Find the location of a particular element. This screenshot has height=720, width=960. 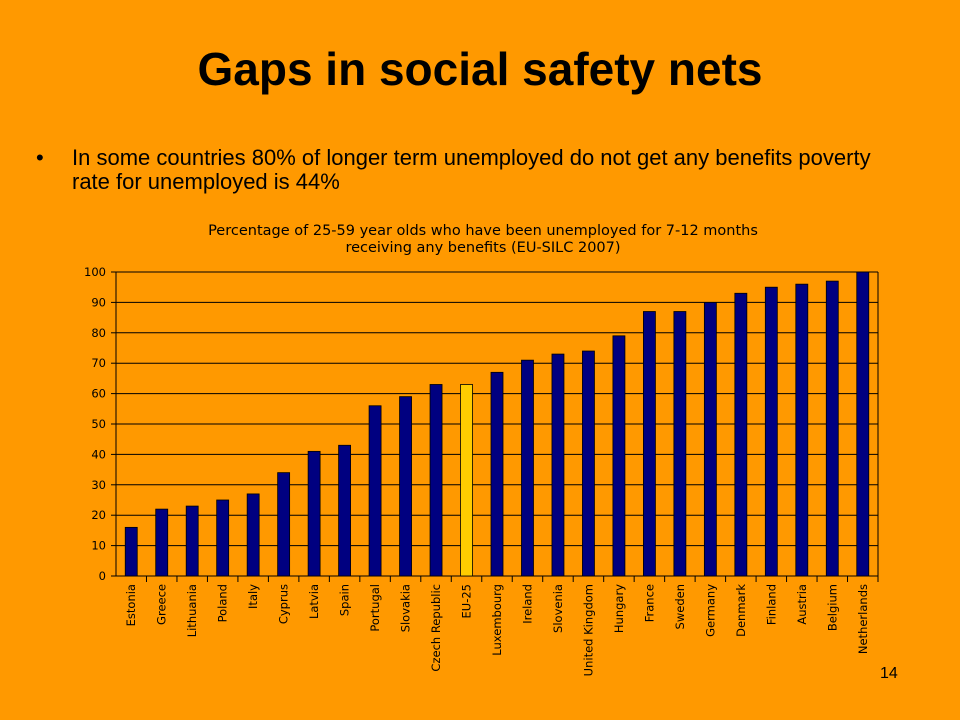

x-tick-label-eu-25: EU-25 is located at coordinates (467, 601).